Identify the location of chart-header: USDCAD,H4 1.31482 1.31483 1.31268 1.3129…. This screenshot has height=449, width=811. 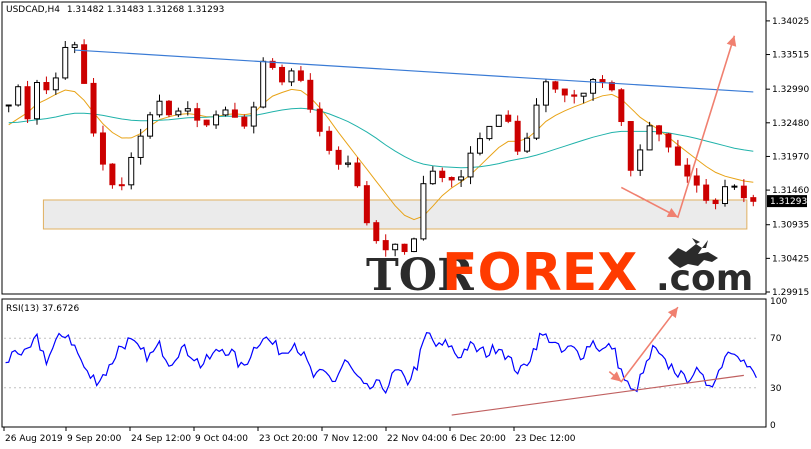
(115, 10).